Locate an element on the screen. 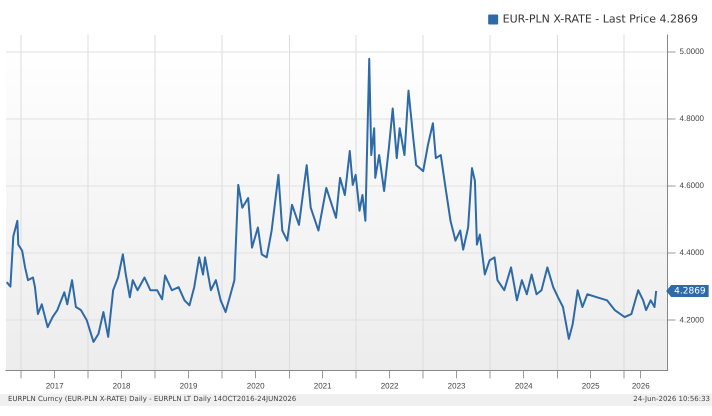 This screenshot has height=416, width=712. x-tick-label: 2026 is located at coordinates (641, 385).